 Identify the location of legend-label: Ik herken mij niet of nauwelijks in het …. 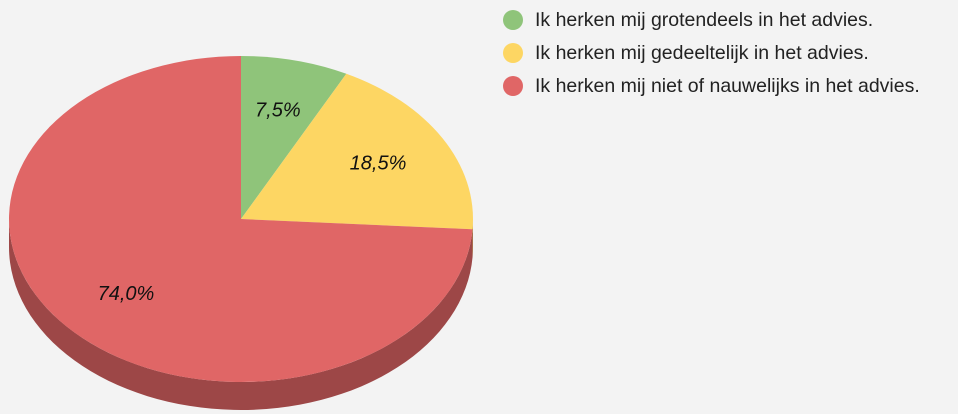
(727, 86).